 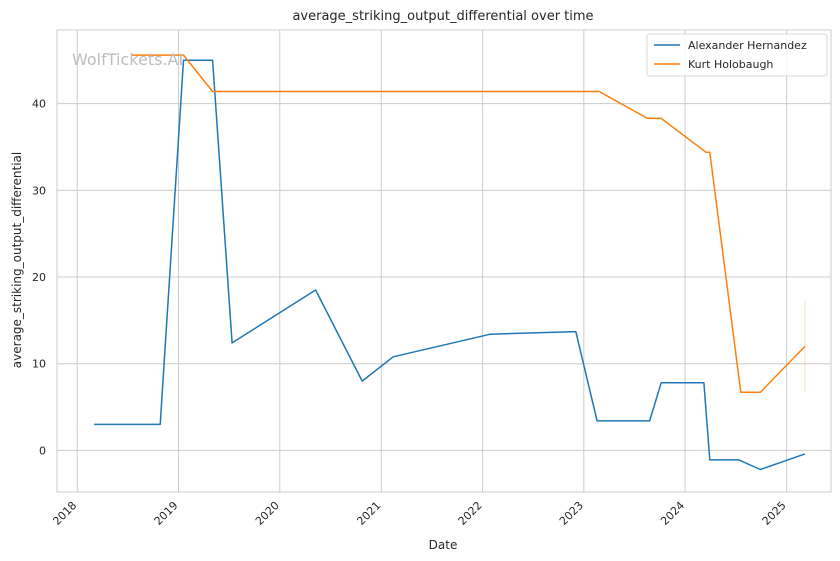 I want to click on y-tick-label: 20, so click(x=39, y=277).